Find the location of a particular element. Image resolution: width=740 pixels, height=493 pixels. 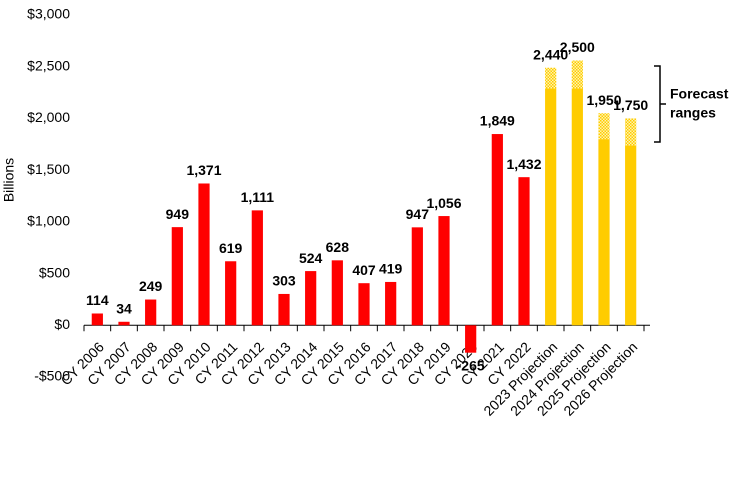

value-label: 1,371 is located at coordinates (203, 170).